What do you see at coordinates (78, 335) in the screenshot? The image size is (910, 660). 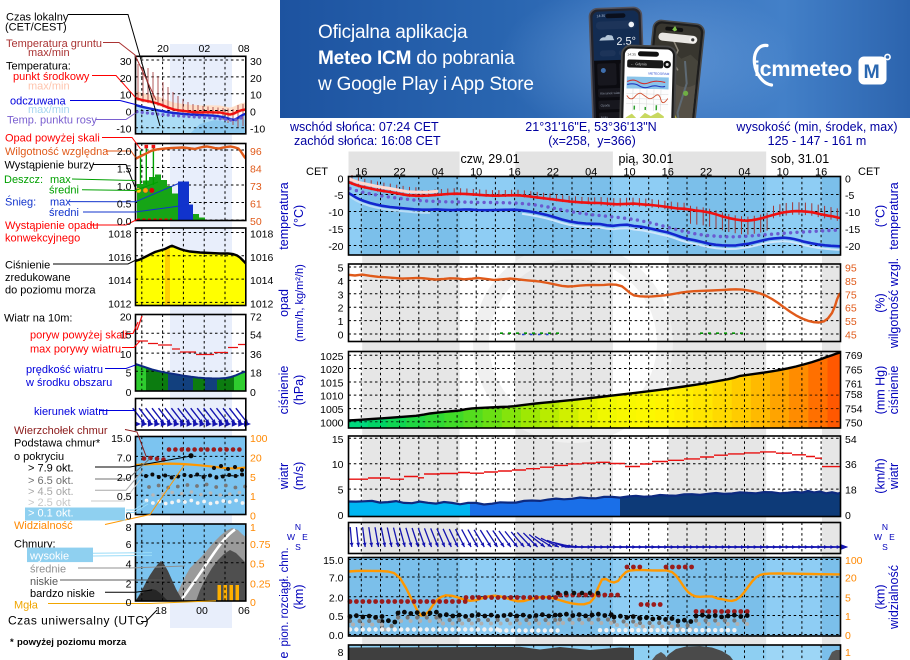 I see `svg-text: poryw powyżej skali` at bounding box center [78, 335].